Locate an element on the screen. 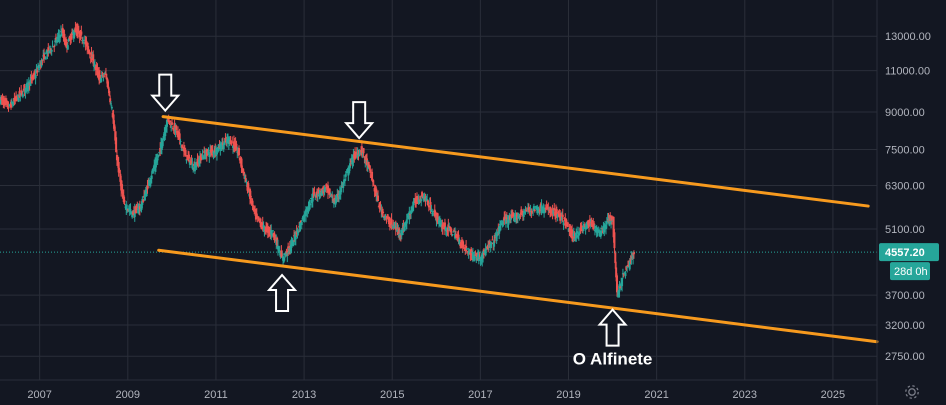 The height and width of the screenshot is (405, 946). annotation-label: O Alfinete is located at coordinates (613, 358).